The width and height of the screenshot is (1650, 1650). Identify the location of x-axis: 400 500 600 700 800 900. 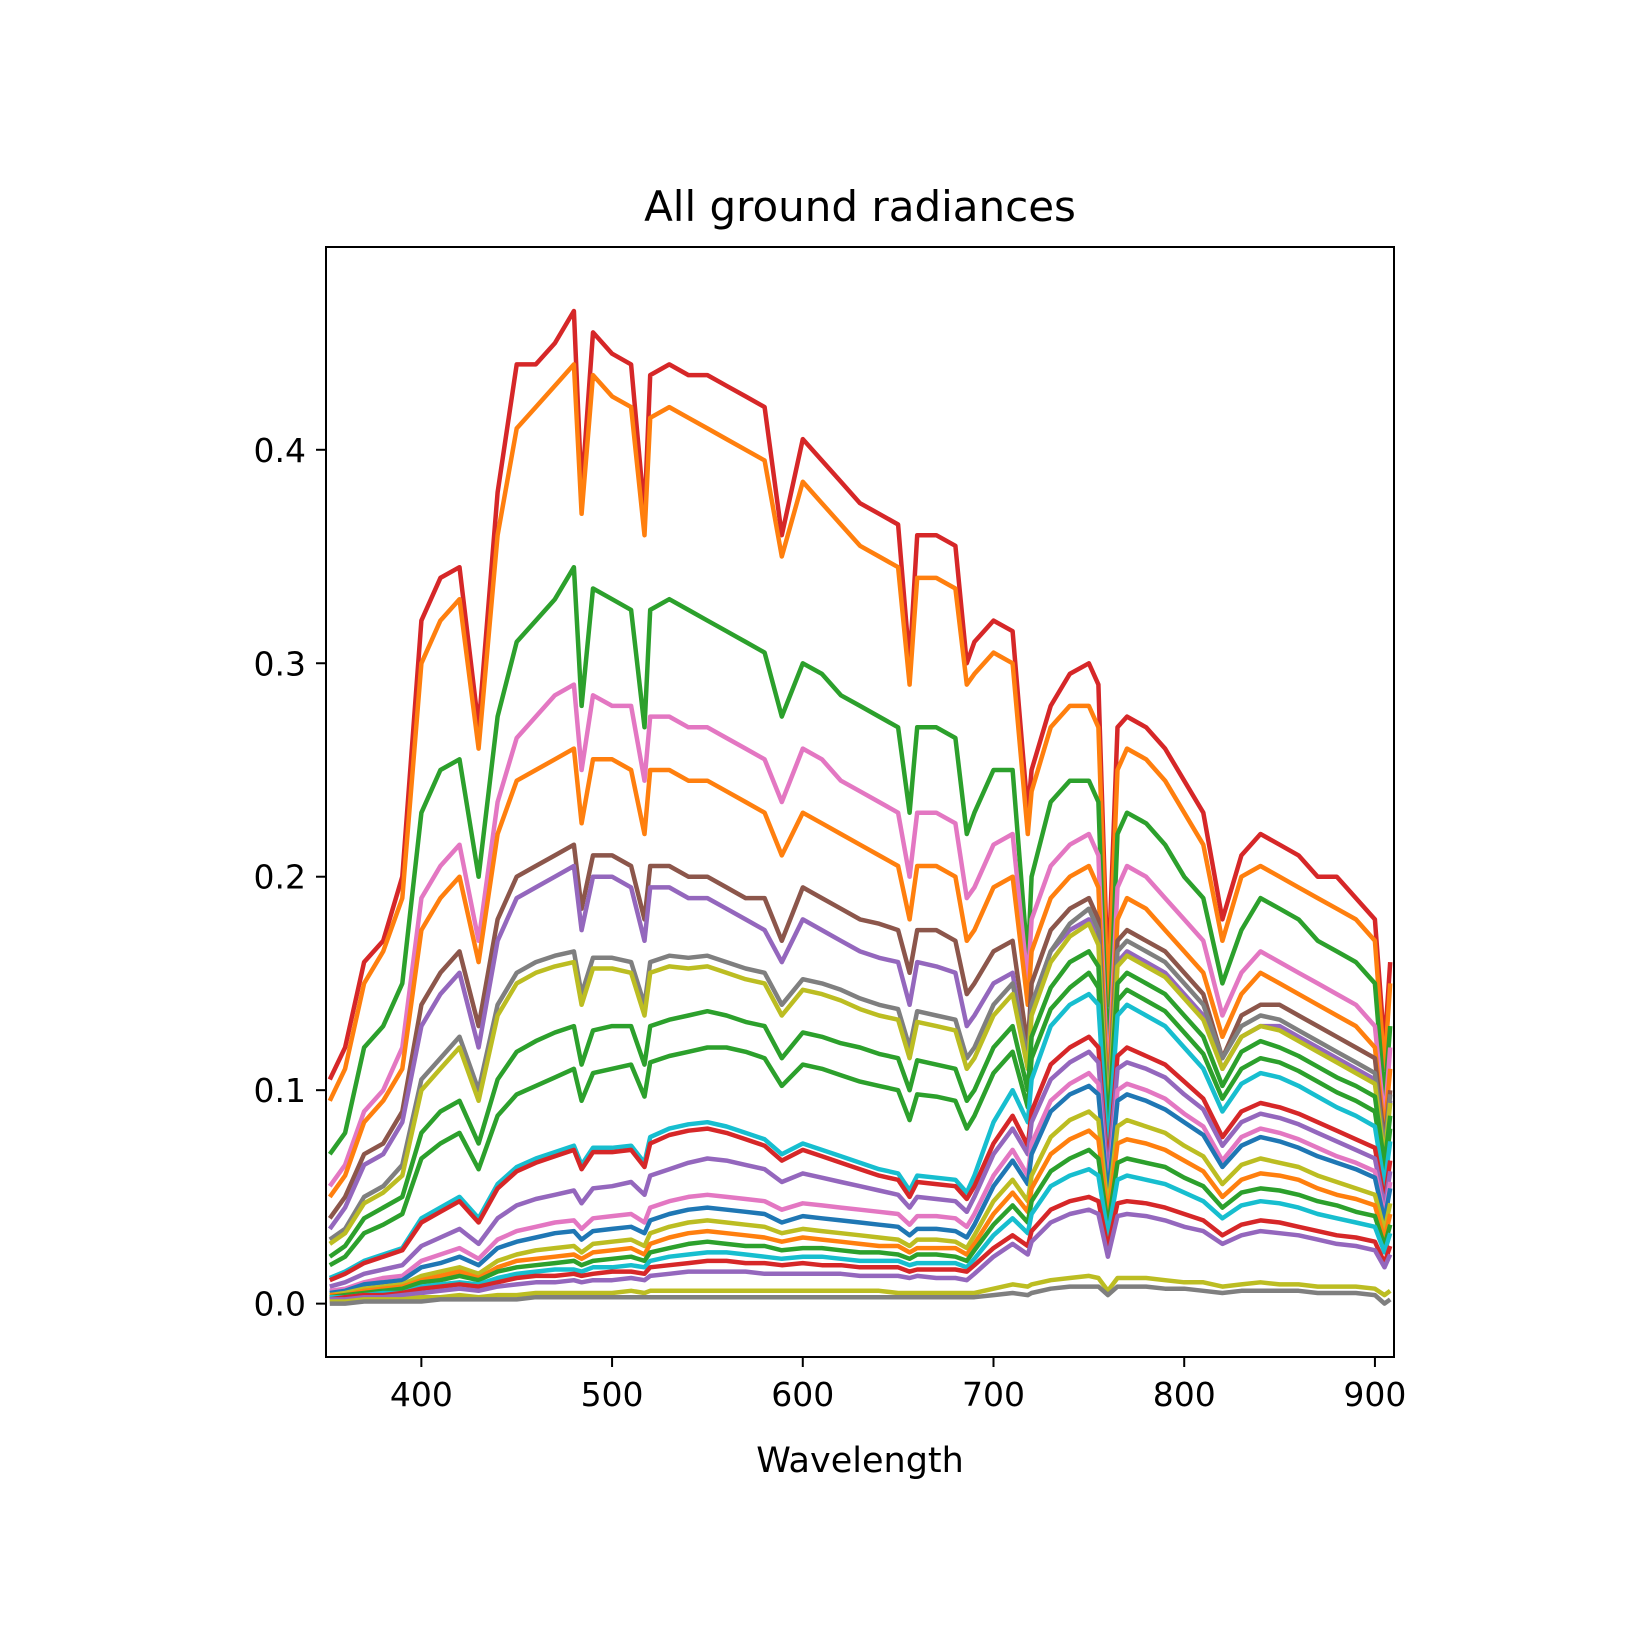
(898, 1385).